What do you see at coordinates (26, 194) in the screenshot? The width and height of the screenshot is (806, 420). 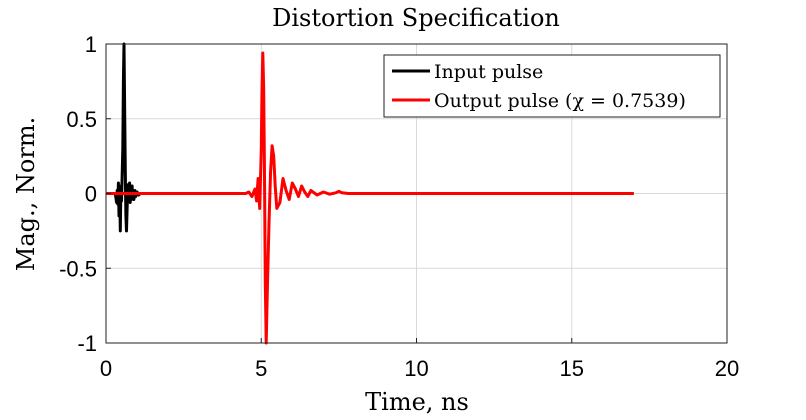 I see `y-axis-label: Mag., Norm.` at bounding box center [26, 194].